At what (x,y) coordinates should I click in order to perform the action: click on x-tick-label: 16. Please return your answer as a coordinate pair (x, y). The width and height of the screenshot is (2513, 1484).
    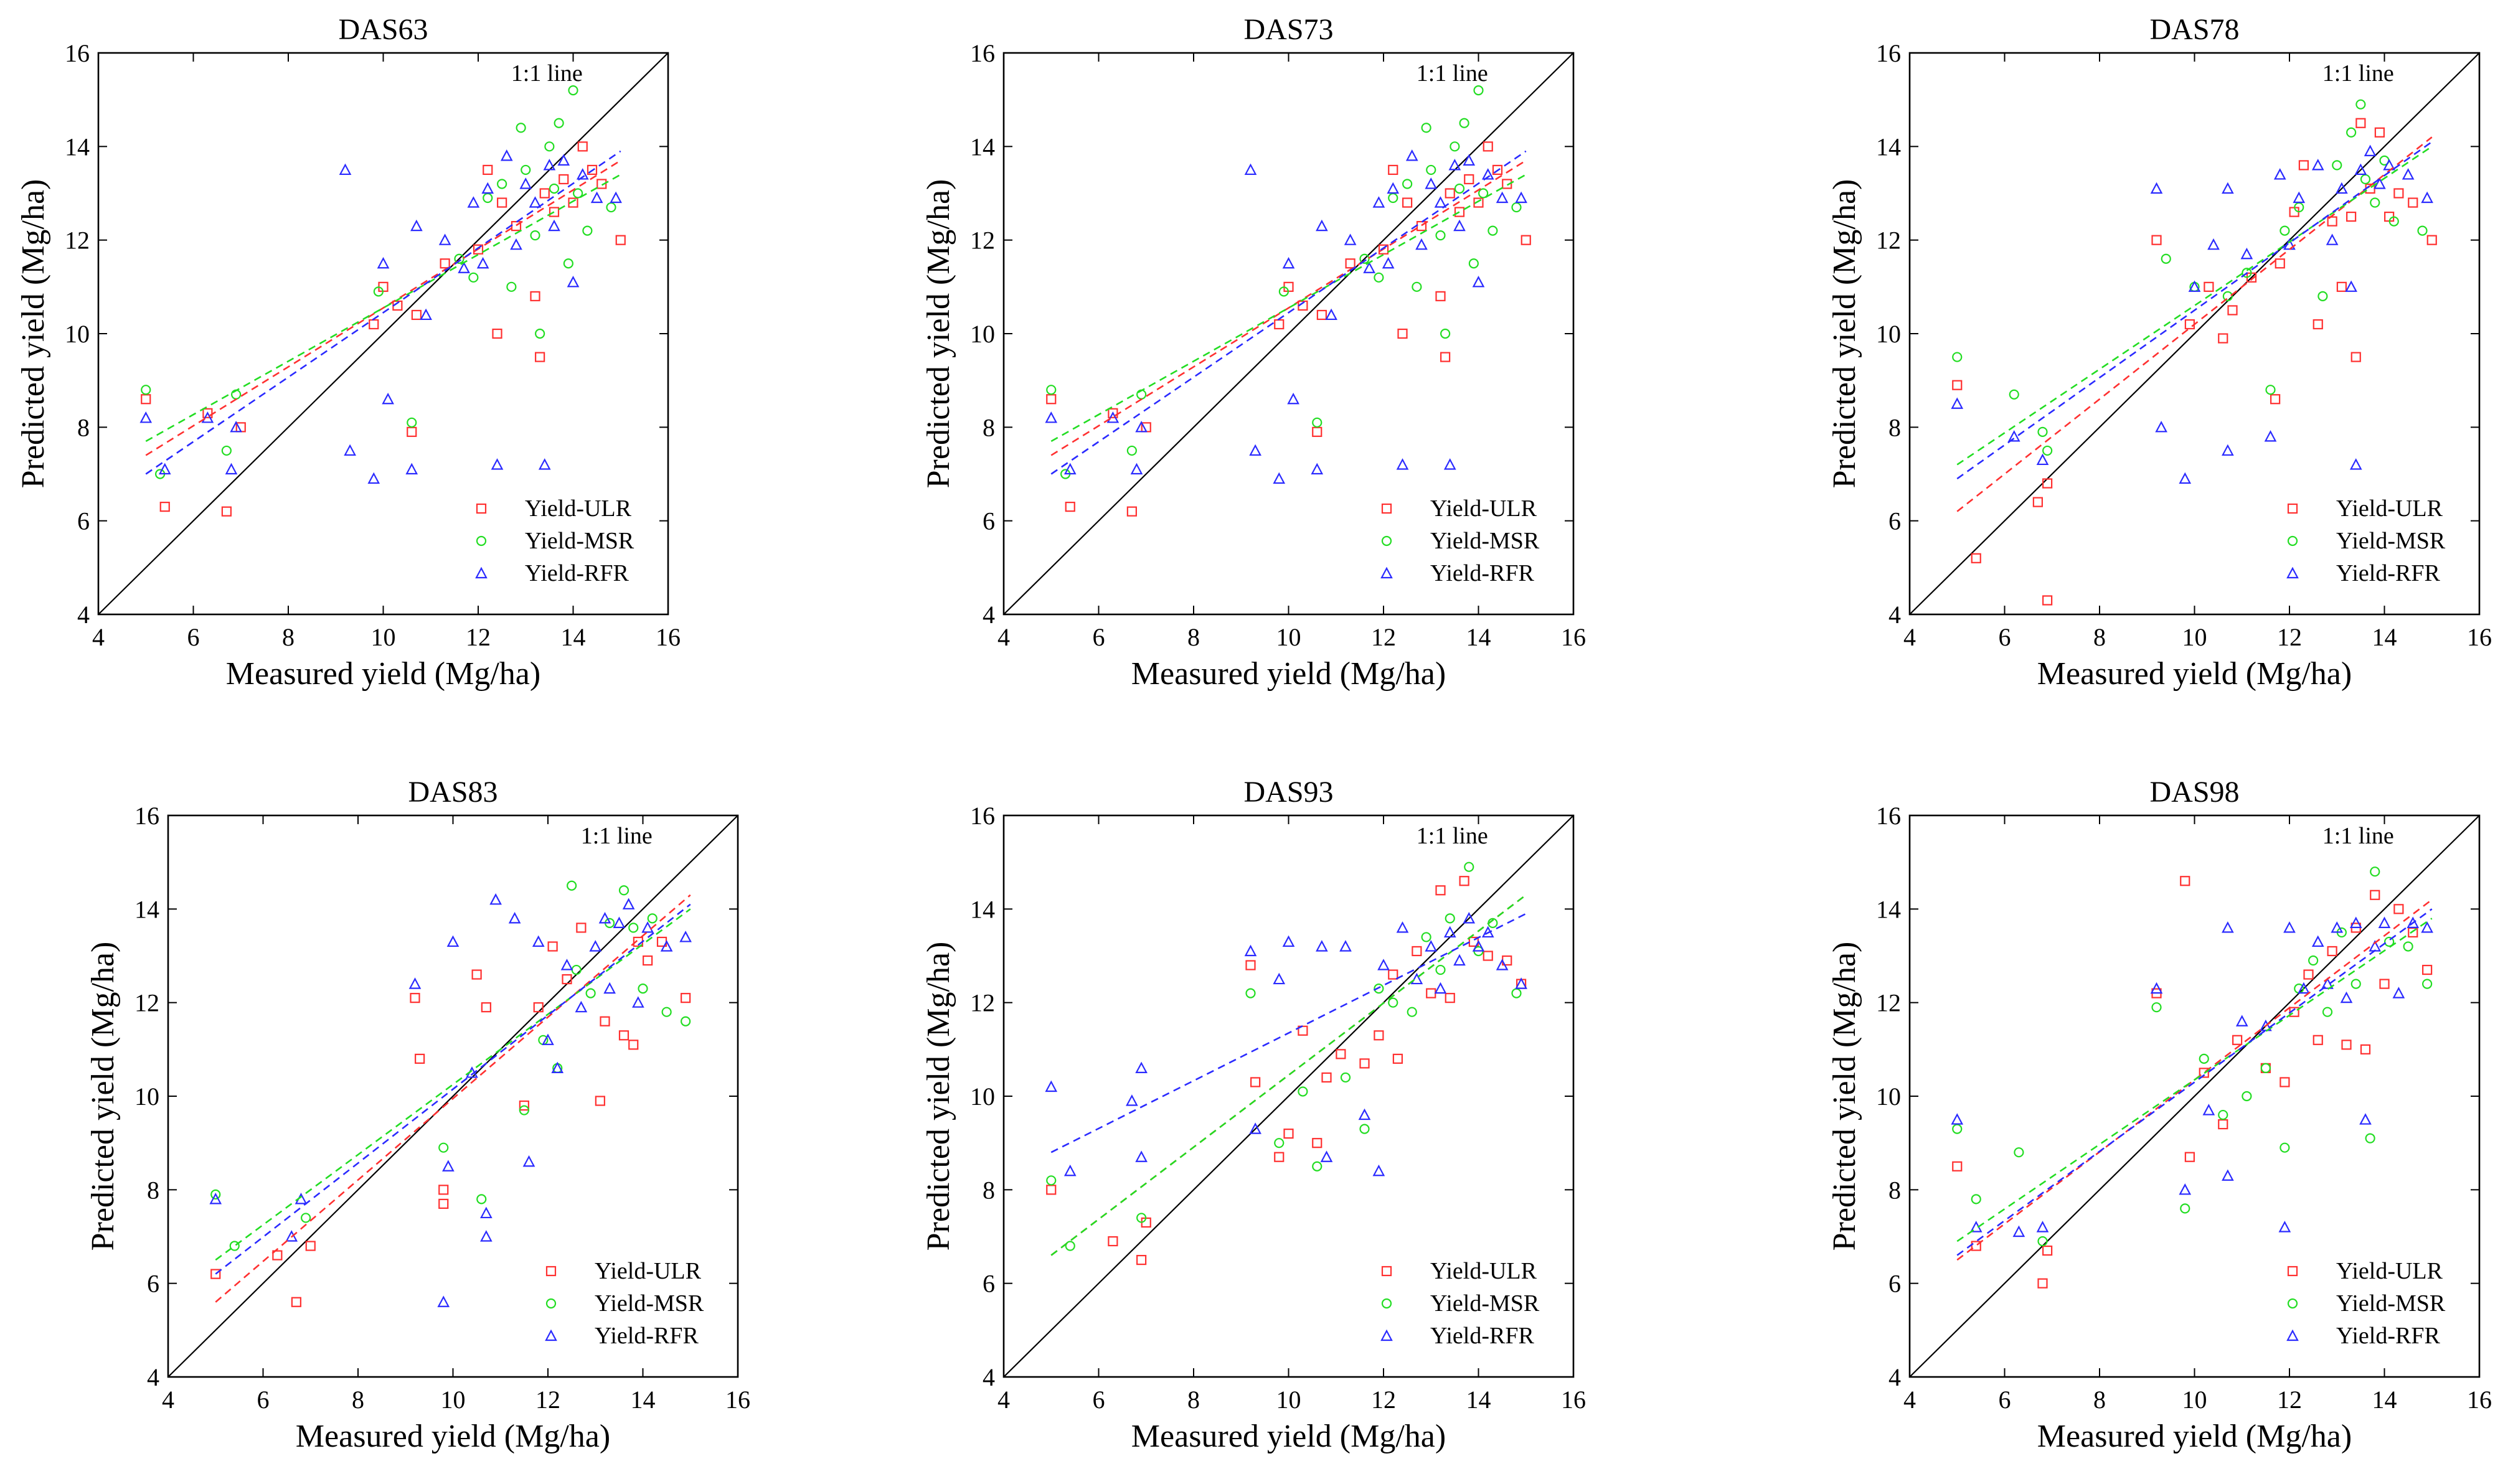
    Looking at the image, I should click on (1573, 637).